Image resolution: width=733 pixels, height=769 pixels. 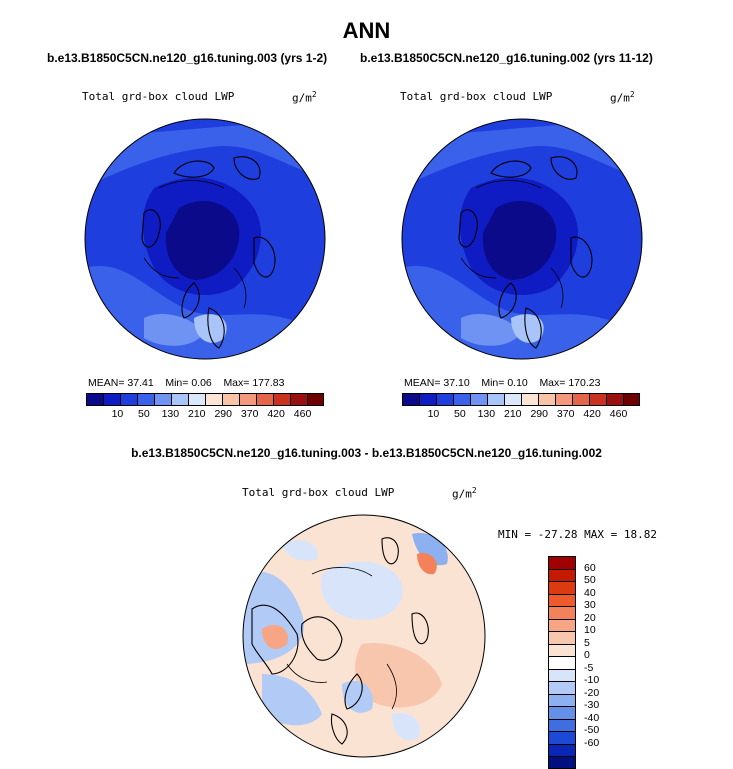 What do you see at coordinates (592, 692) in the screenshot?
I see `diff-colorbar-tick-label: -20` at bounding box center [592, 692].